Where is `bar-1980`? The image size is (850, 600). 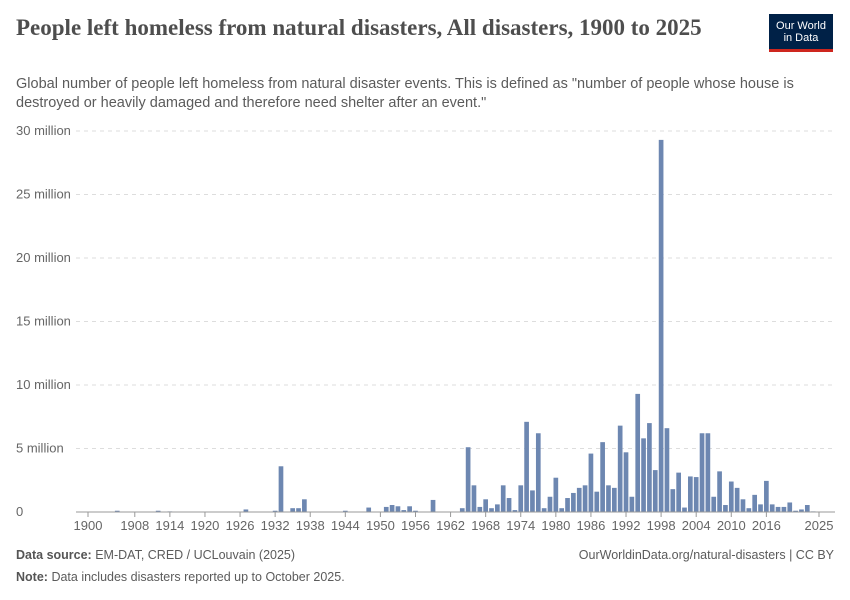 bar-1980 is located at coordinates (556, 494).